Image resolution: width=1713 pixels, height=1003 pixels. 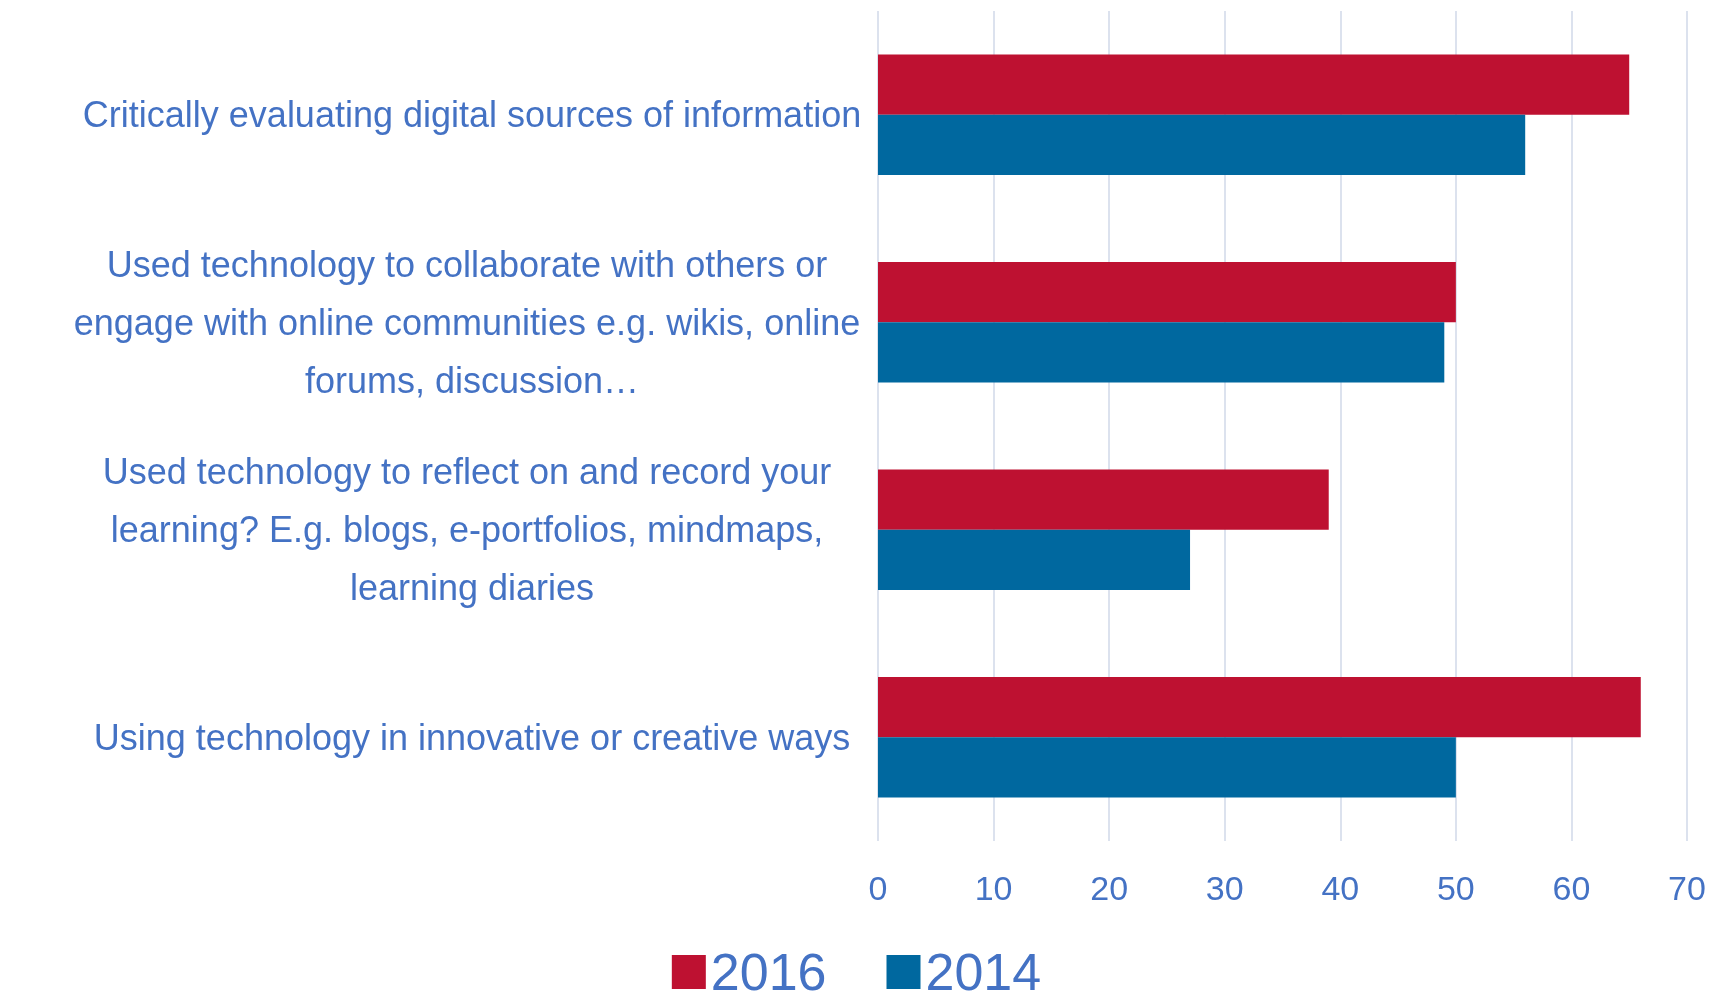 I want to click on x-tick-label: 50, so click(x=1455, y=888).